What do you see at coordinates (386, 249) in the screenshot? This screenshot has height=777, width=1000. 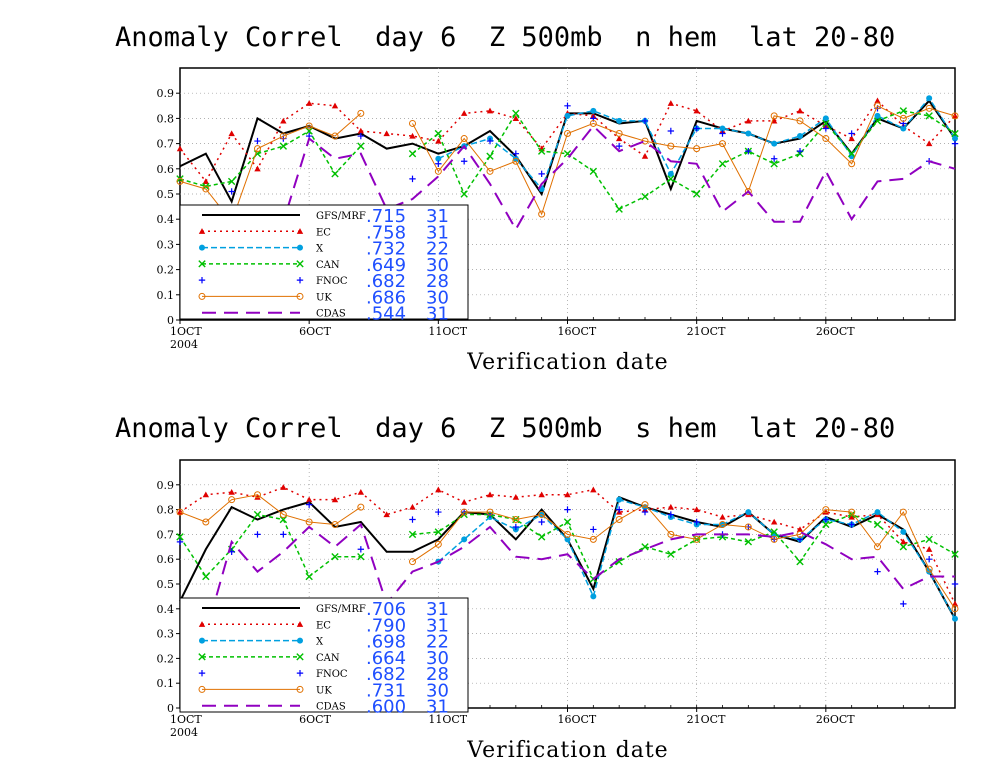 I see `legend-series-score: .732` at bounding box center [386, 249].